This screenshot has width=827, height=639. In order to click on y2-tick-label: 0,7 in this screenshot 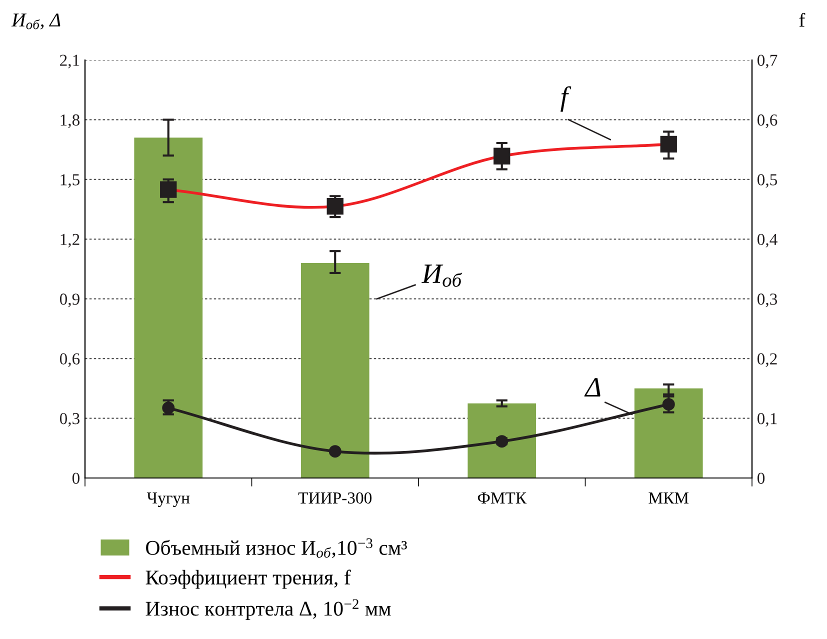, I will do `click(767, 61)`.